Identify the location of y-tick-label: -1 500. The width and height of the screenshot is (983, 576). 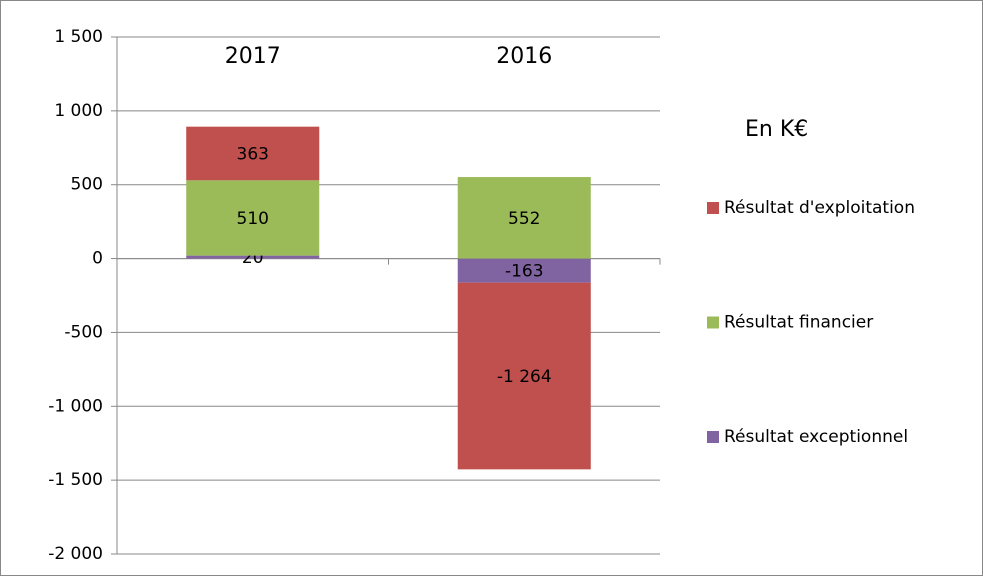
(75, 480).